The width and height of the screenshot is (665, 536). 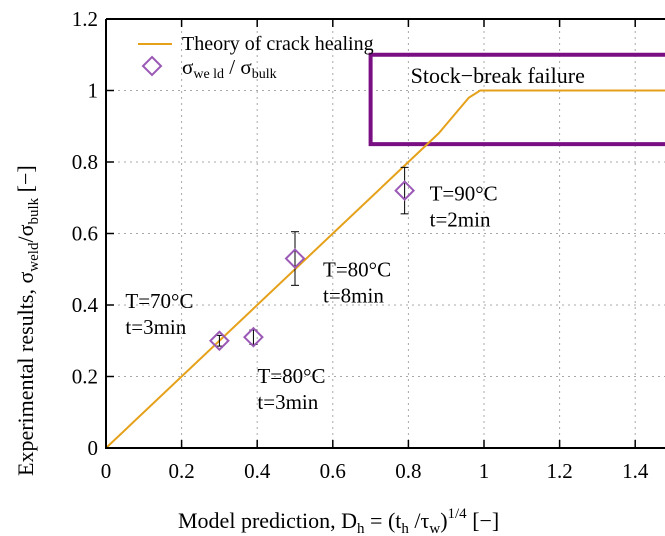 I want to click on stock-break-failure-box, so click(x=516, y=99).